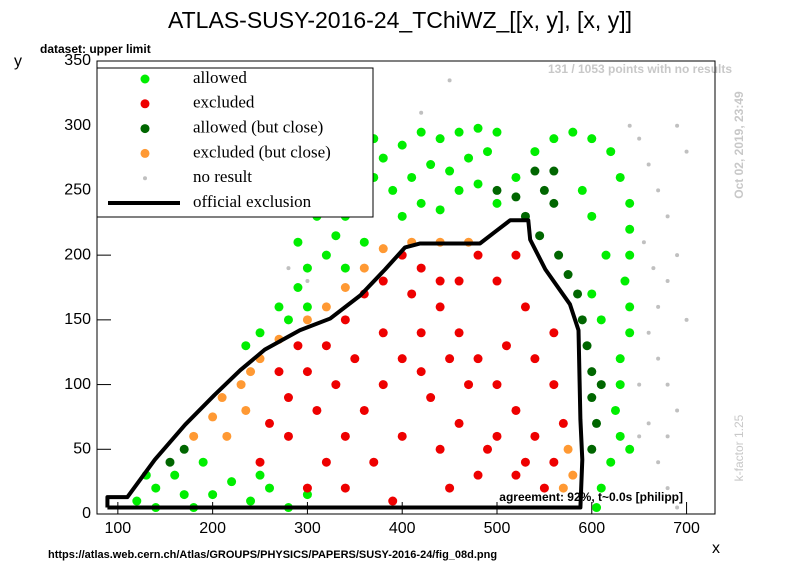  What do you see at coordinates (222, 176) in the screenshot?
I see `legend-label: no result` at bounding box center [222, 176].